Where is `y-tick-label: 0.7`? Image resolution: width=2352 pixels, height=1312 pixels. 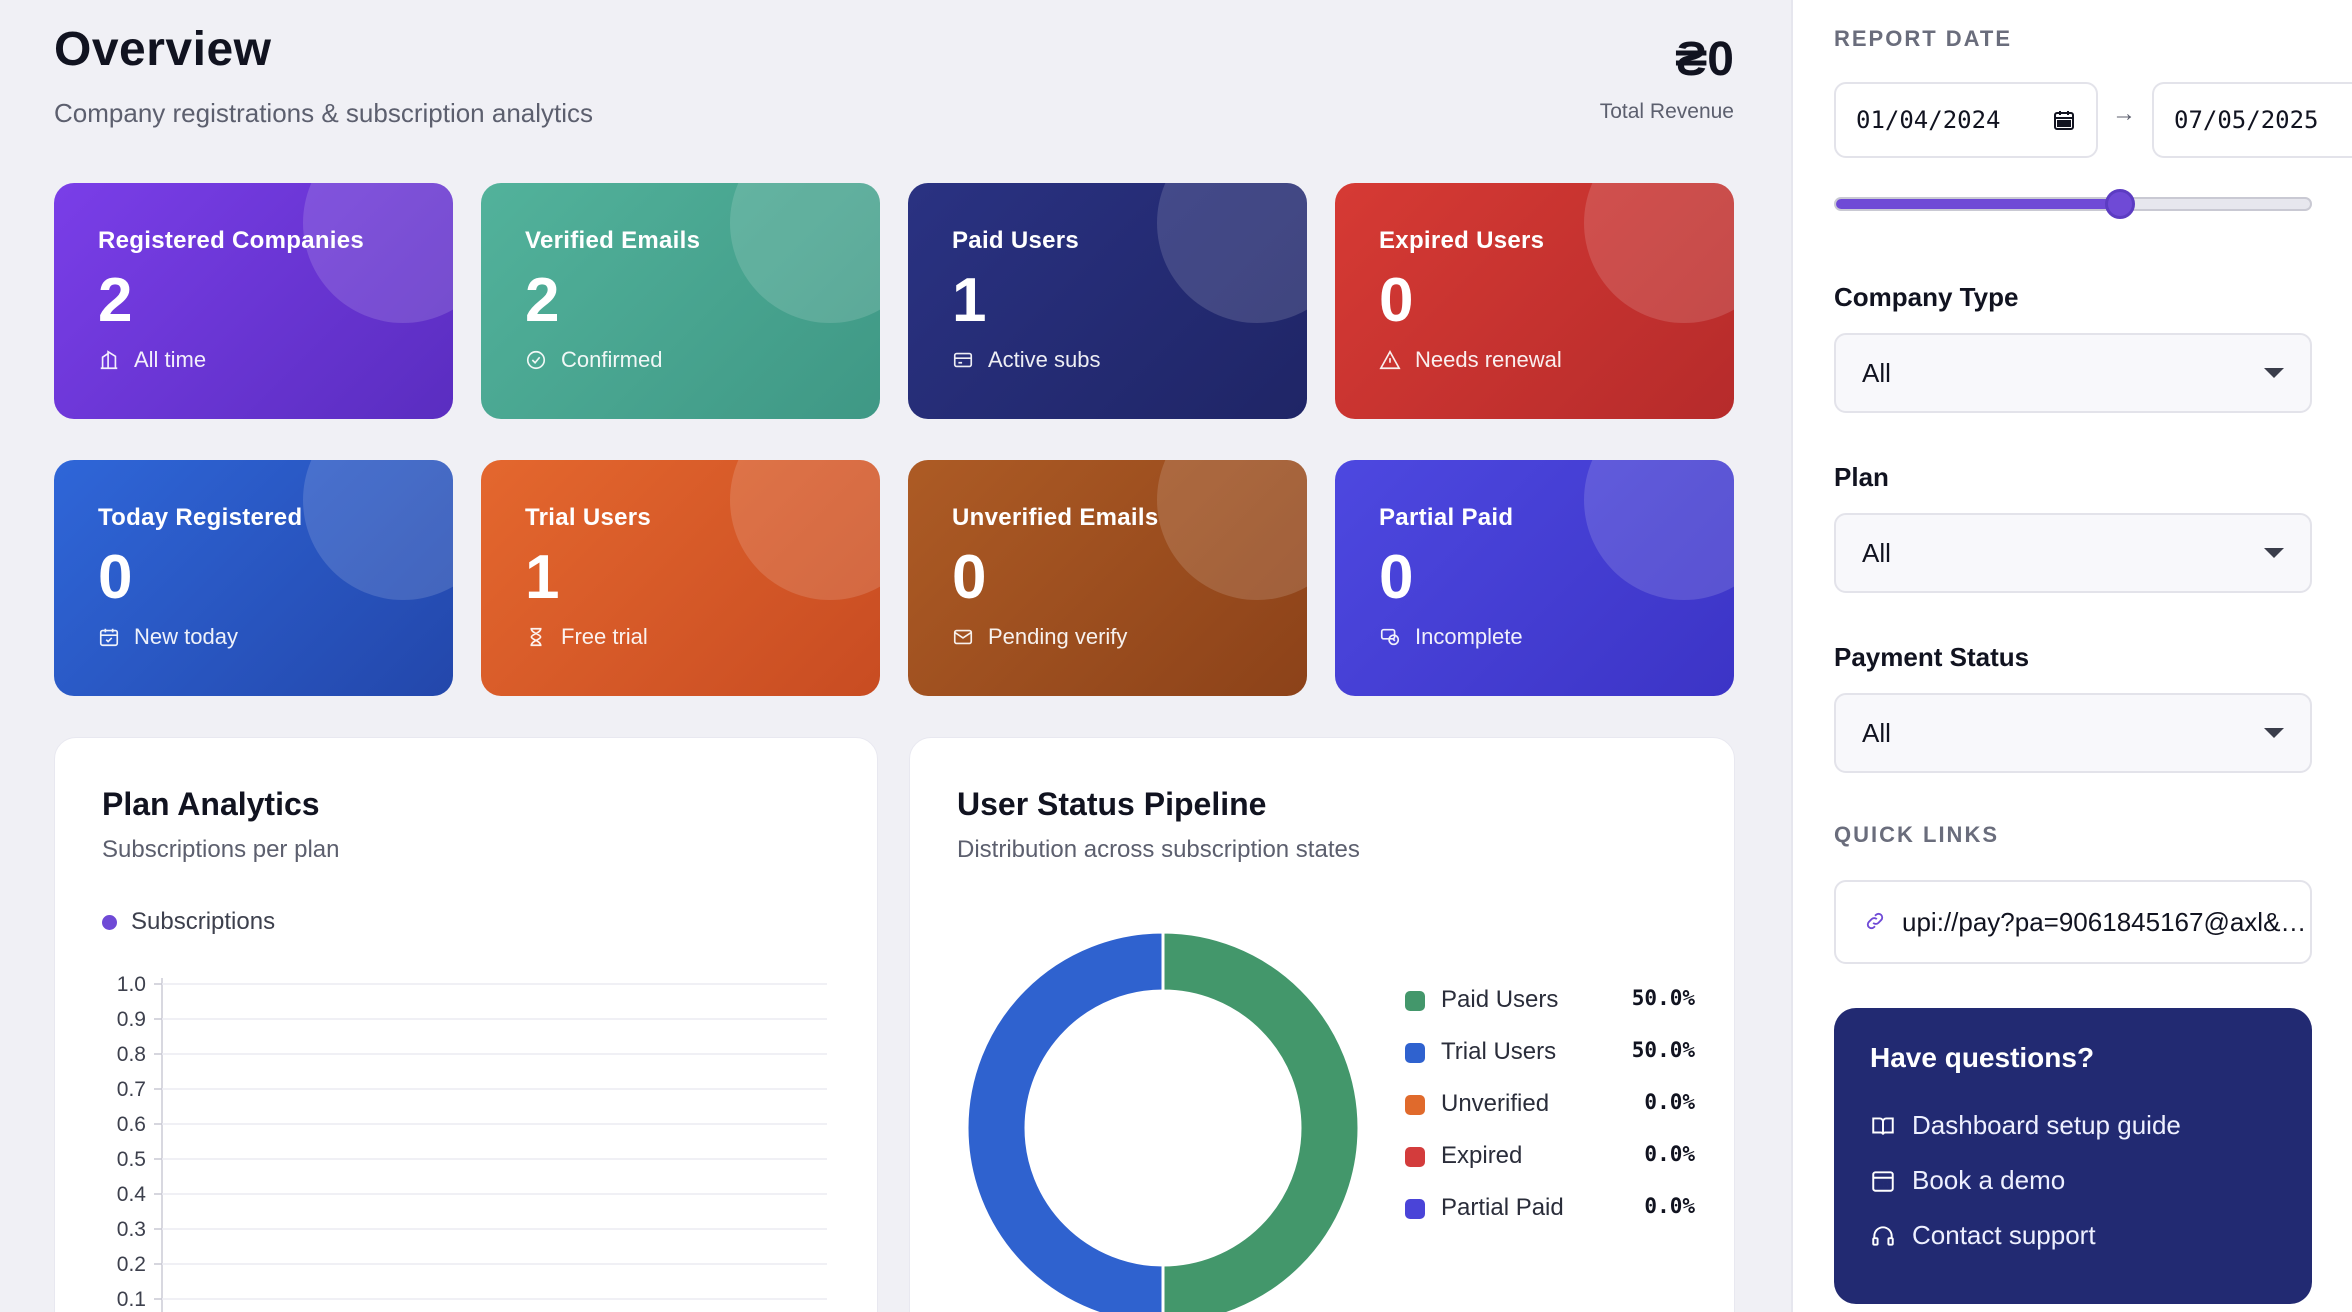
y-tick-label: 0.7 is located at coordinates (131, 1089).